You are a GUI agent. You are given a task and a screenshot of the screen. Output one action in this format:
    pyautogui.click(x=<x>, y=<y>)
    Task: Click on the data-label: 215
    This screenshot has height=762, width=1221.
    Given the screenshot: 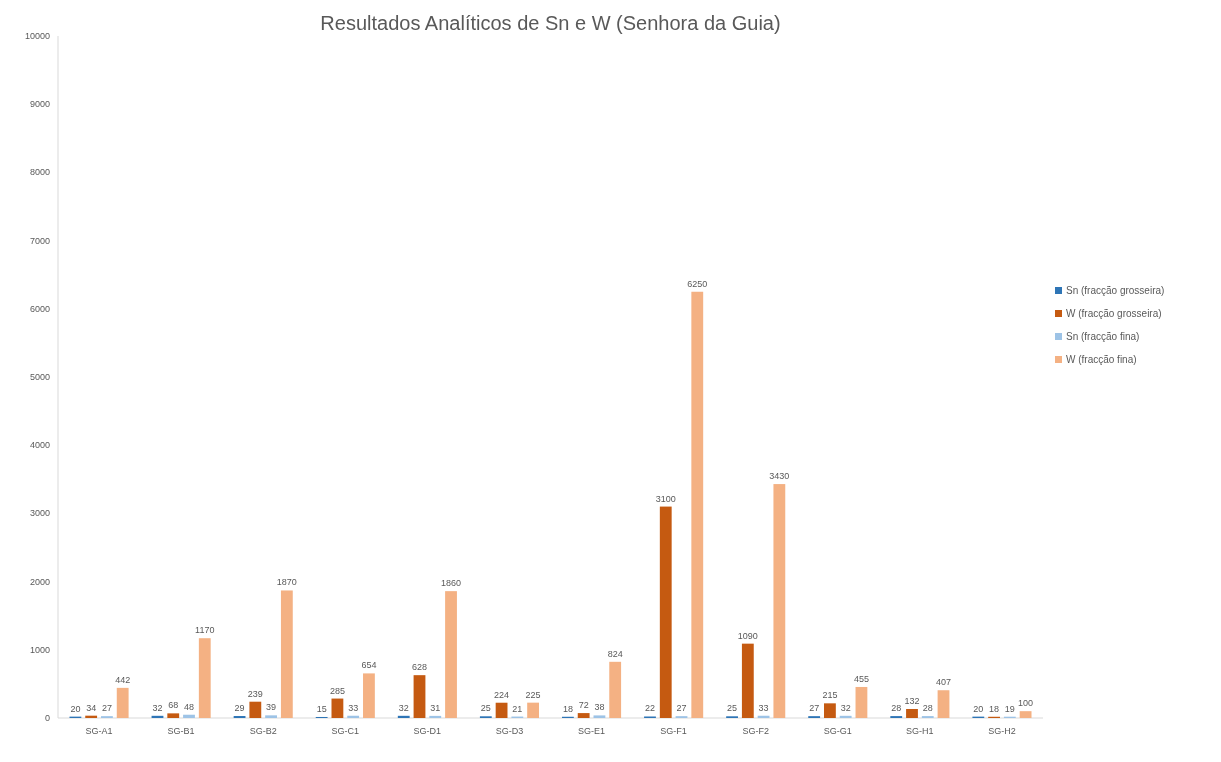 What is the action you would take?
    pyautogui.click(x=830, y=695)
    